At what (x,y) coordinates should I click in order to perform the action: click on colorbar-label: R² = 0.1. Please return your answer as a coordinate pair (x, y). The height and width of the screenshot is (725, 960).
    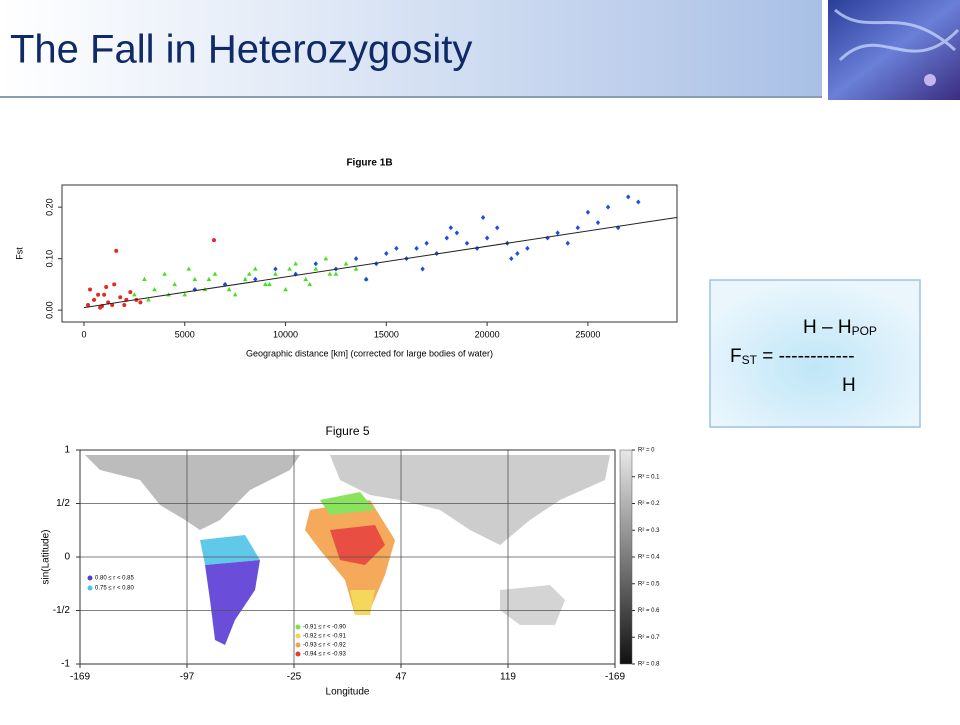
    Looking at the image, I should click on (649, 477).